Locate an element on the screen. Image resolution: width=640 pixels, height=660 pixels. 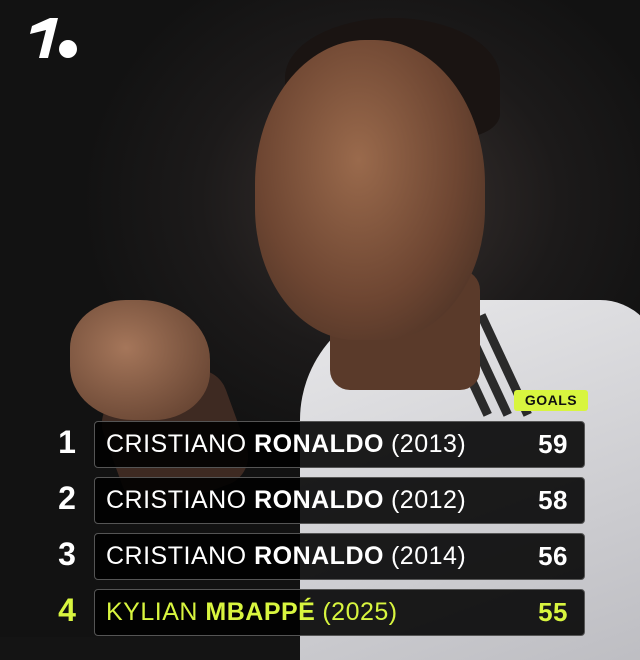
season-year: (2013) is located at coordinates (428, 444).